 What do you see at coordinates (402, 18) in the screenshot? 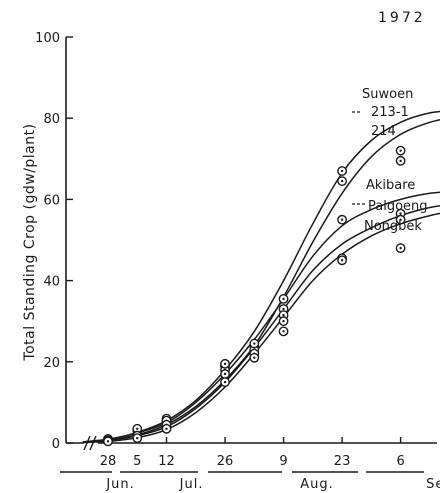
I see `chart-year-label: 1972` at bounding box center [402, 18].